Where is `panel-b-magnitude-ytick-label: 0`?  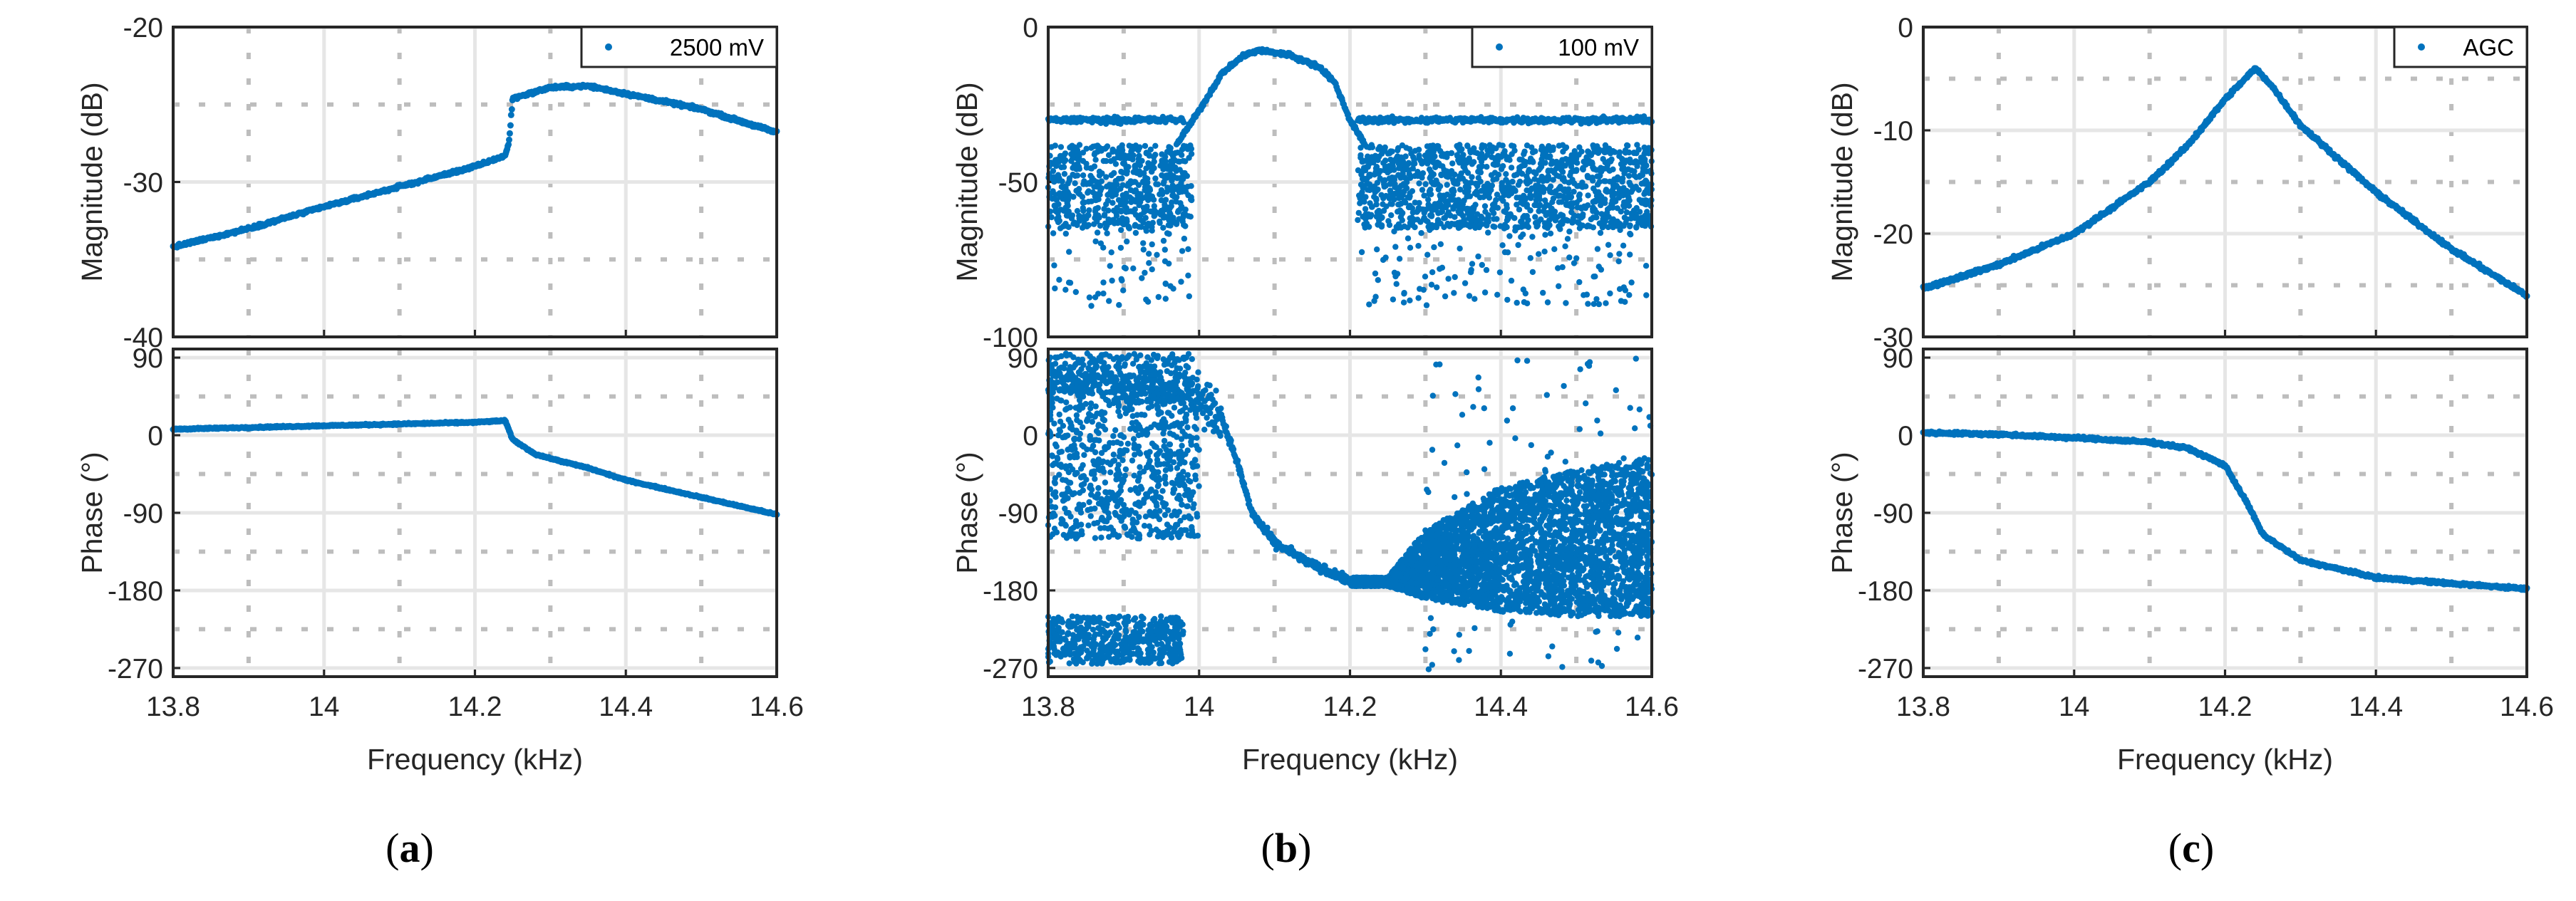
panel-b-magnitude-ytick-label: 0 is located at coordinates (1030, 28).